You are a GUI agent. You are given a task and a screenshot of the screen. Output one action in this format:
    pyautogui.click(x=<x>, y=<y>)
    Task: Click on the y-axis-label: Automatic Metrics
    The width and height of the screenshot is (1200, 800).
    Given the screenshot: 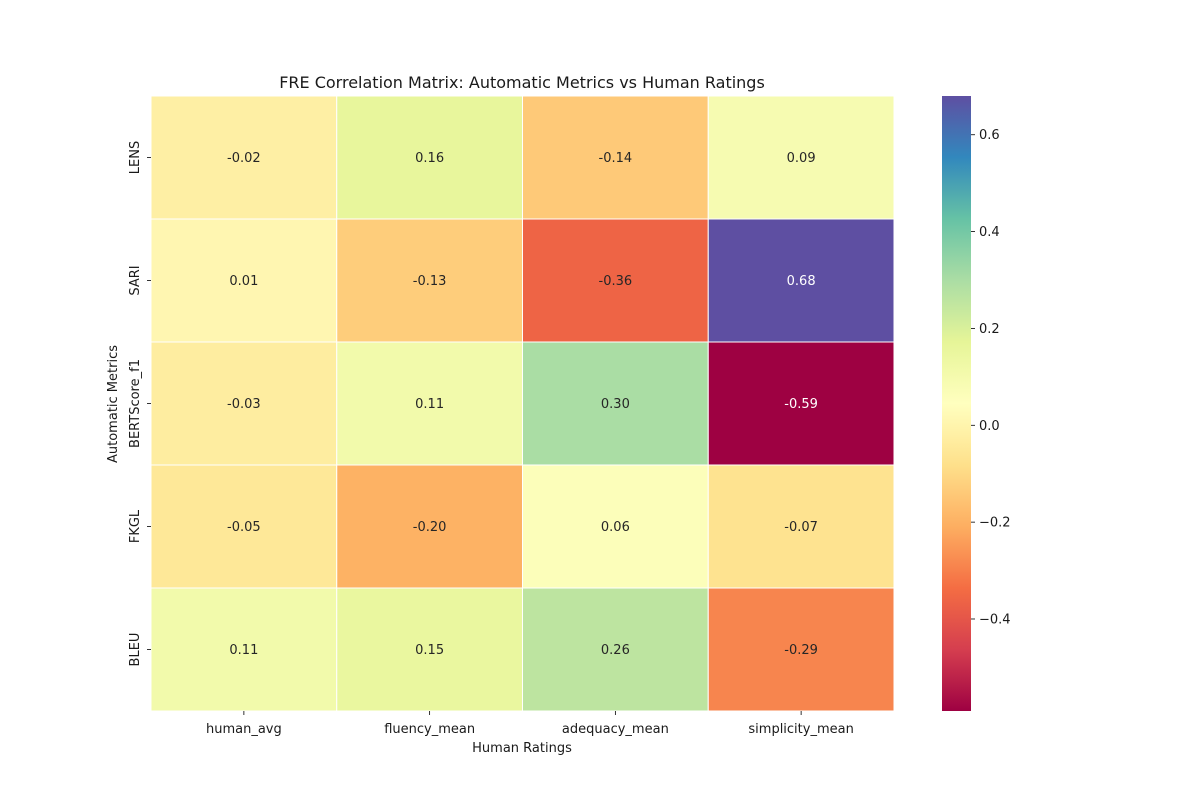 What is the action you would take?
    pyautogui.click(x=113, y=404)
    